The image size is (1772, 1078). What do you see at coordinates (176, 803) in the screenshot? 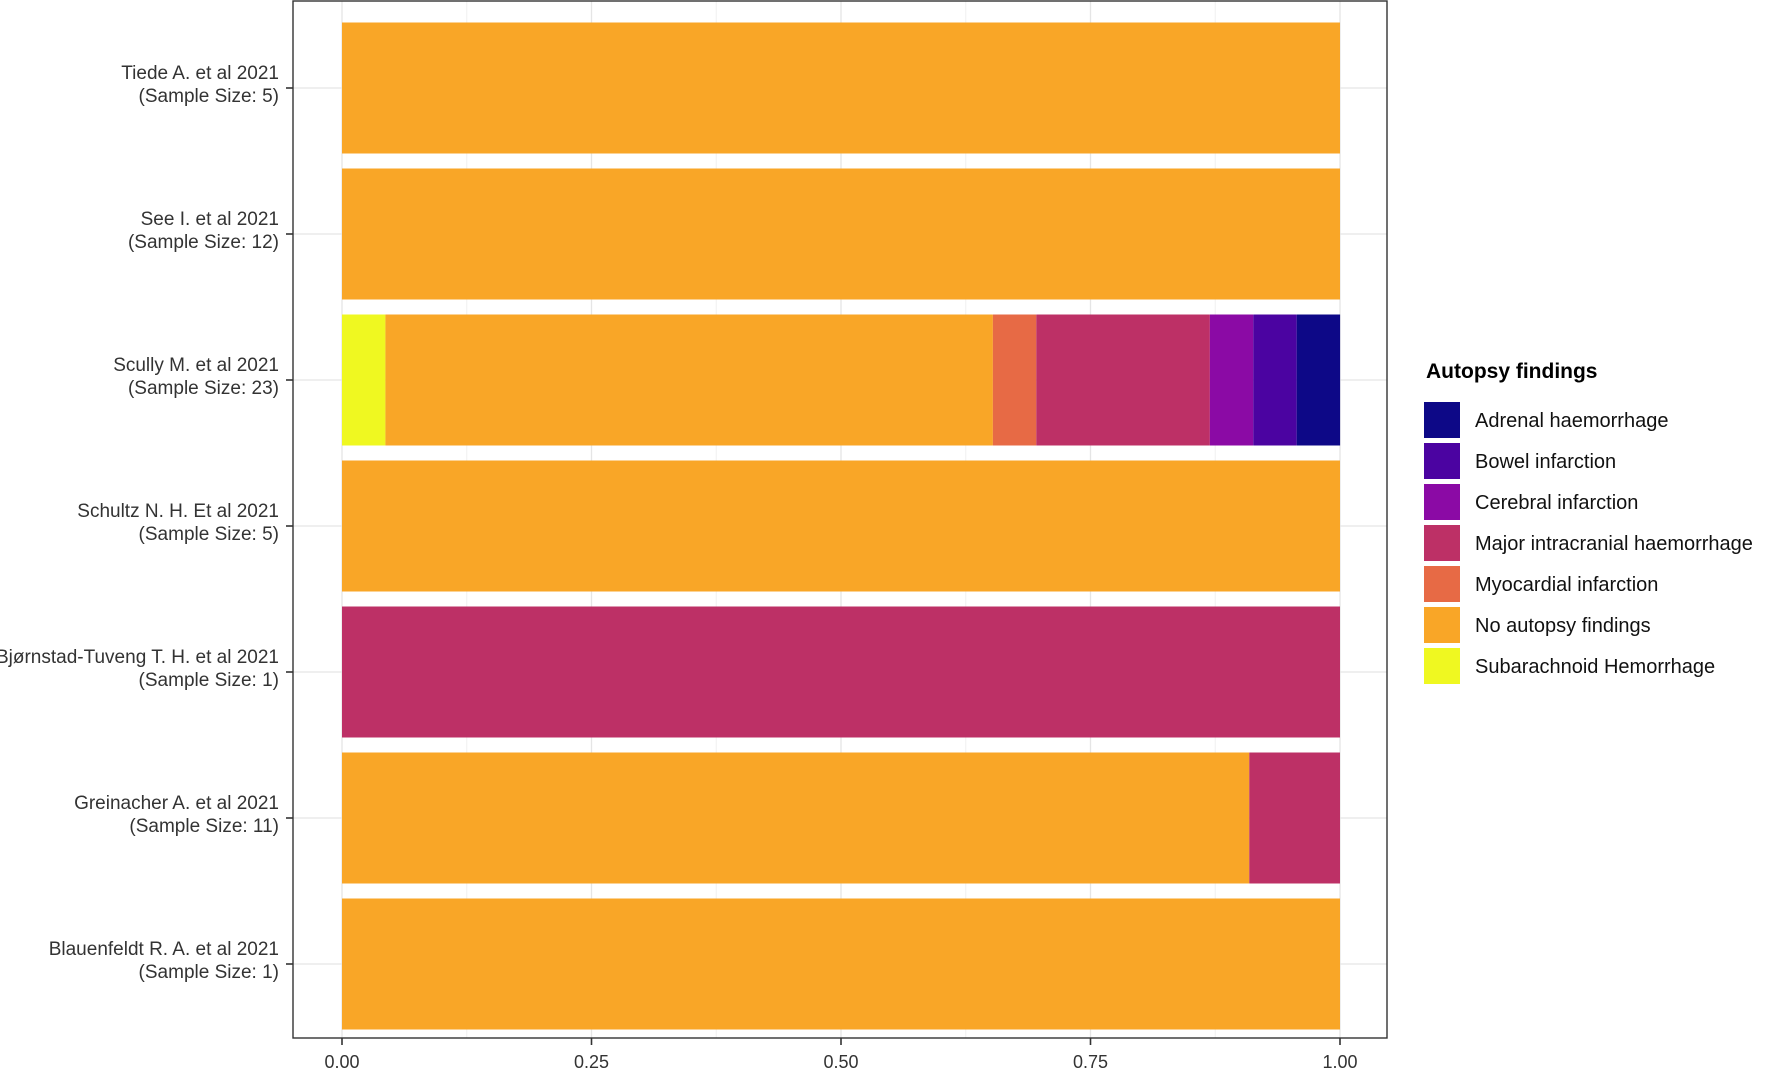
I see `category-label: Greinacher A. et al 2021` at bounding box center [176, 803].